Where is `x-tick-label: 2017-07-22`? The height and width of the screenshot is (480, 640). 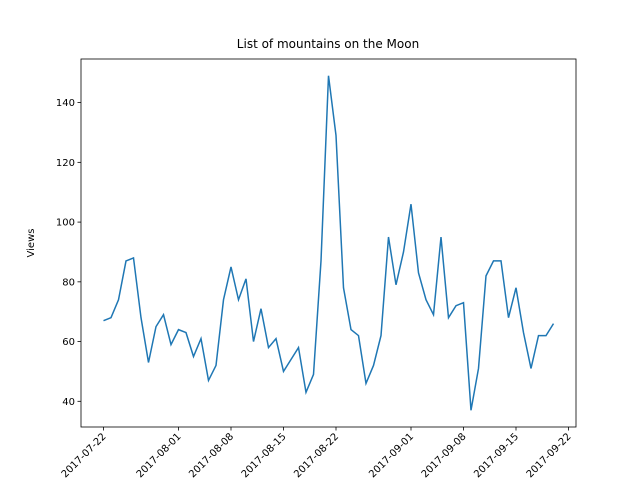
x-tick-label: 2017-07-22 is located at coordinates (84, 455).